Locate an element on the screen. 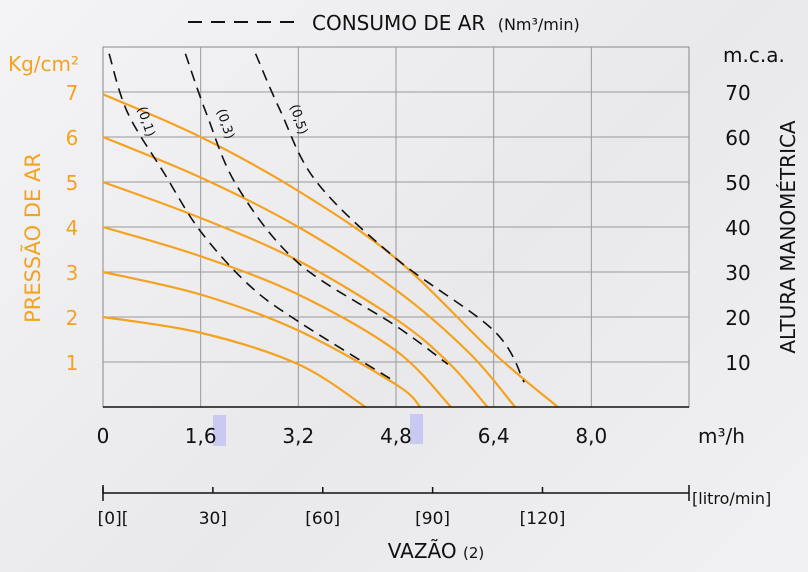 This screenshot has width=808, height=572. right-tick-label: 10 is located at coordinates (737, 363).